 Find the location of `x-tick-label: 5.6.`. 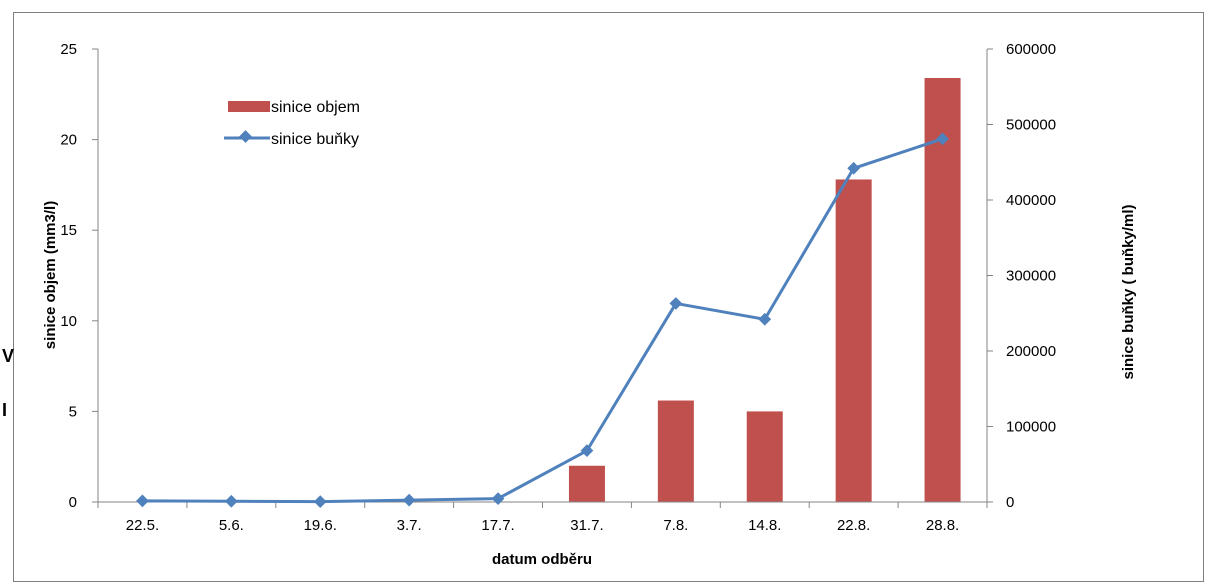

x-tick-label: 5.6. is located at coordinates (231, 525).